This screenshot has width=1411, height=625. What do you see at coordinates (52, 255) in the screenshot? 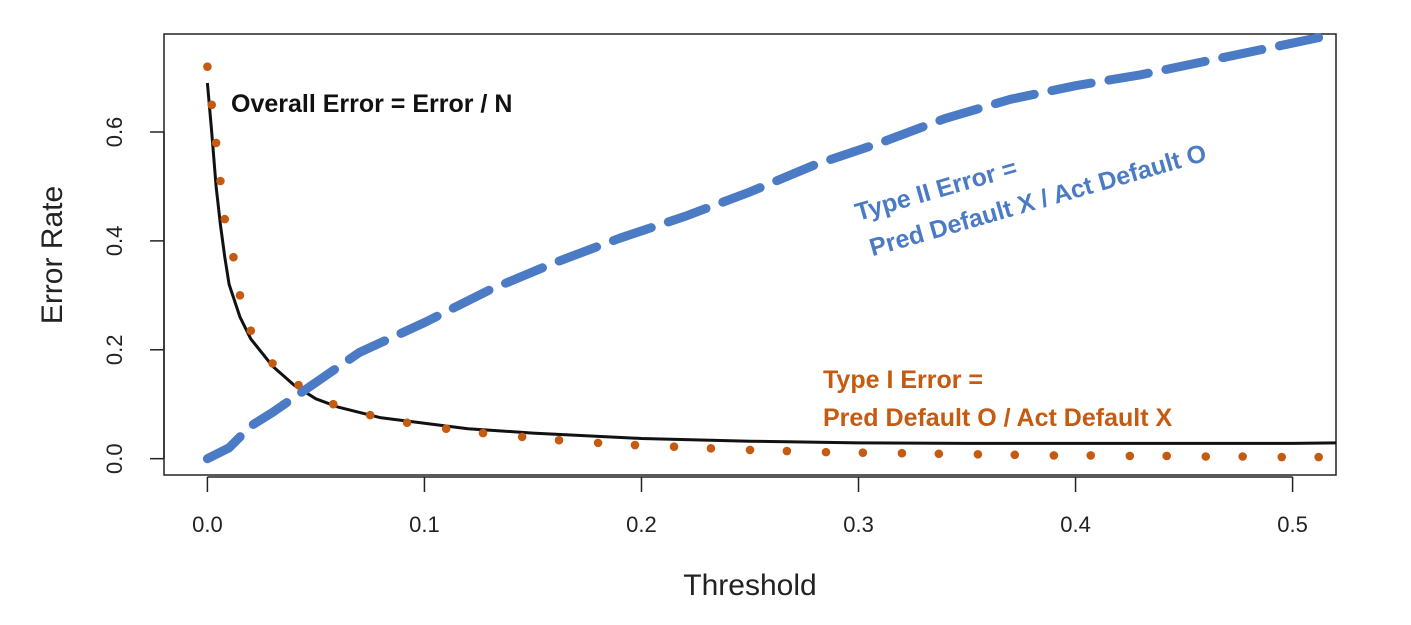
I see `y-axis-label: Error Rate` at bounding box center [52, 255].